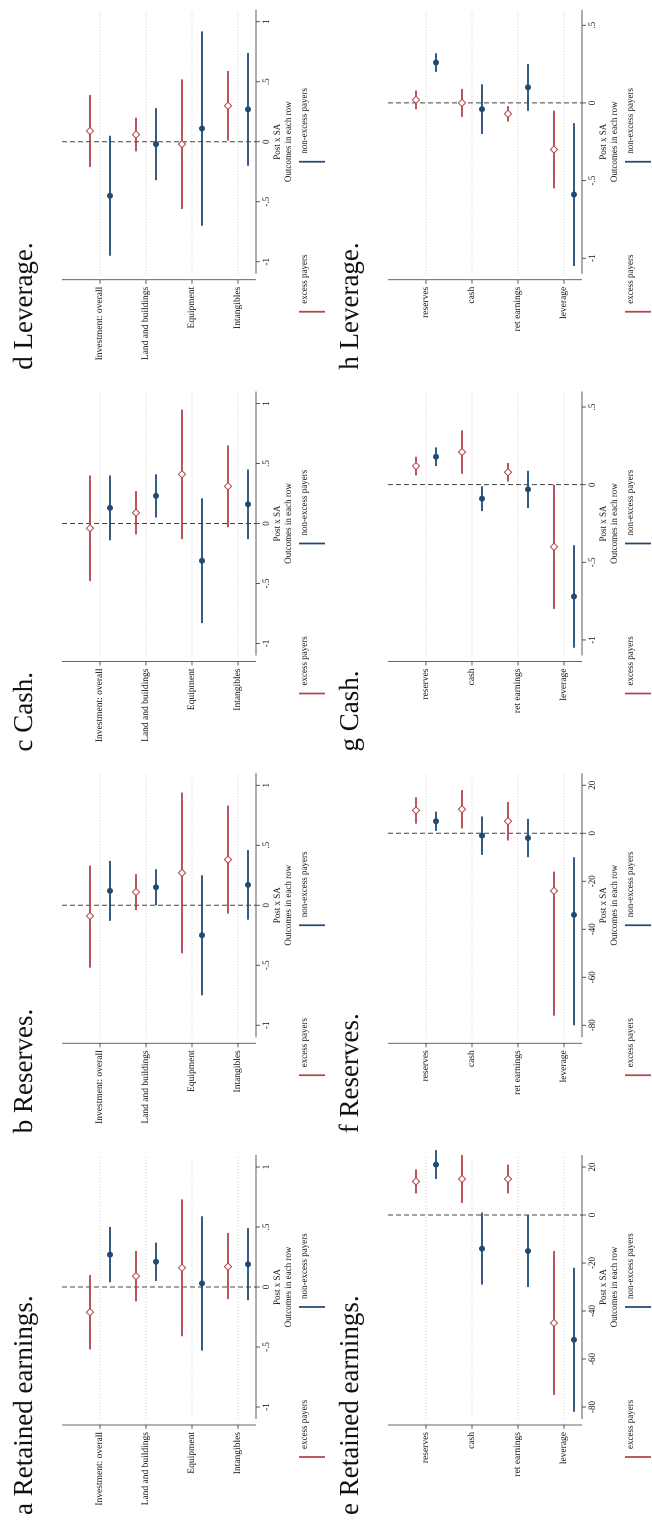  What do you see at coordinates (592, 785) in the screenshot?
I see `x-tick-label: 20` at bounding box center [592, 785].